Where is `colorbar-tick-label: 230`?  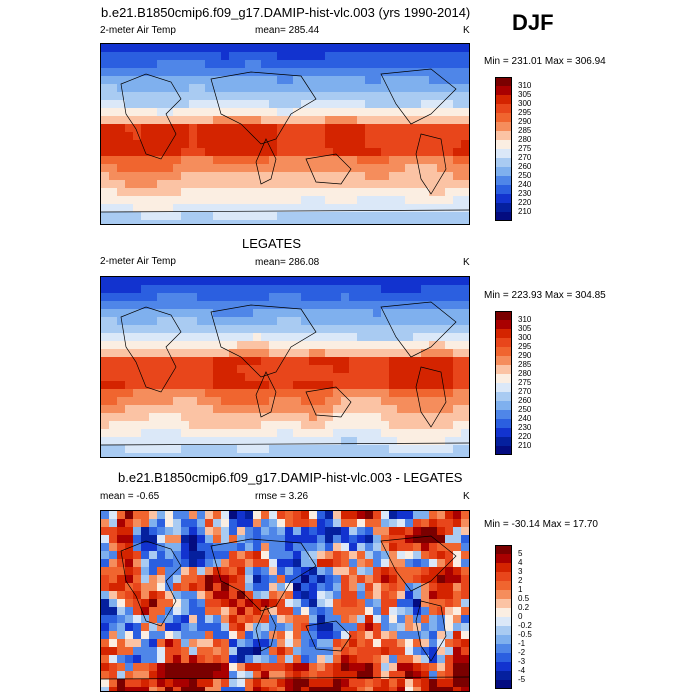
colorbar-tick-label: 230 is located at coordinates (525, 427).